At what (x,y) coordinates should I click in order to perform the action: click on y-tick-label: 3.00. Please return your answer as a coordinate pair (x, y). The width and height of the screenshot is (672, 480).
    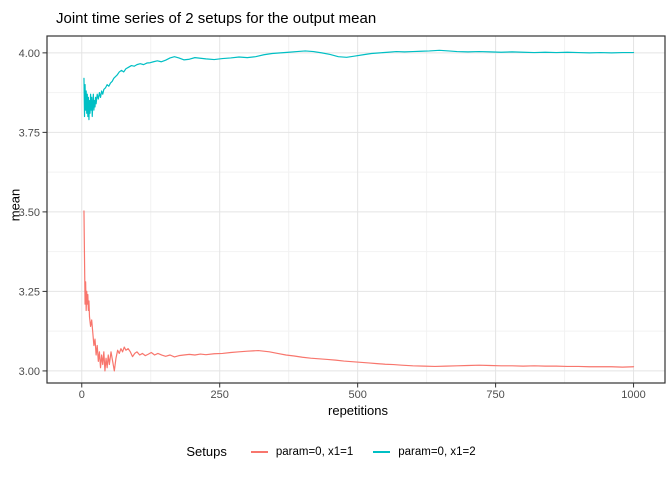
    Looking at the image, I should click on (29, 372).